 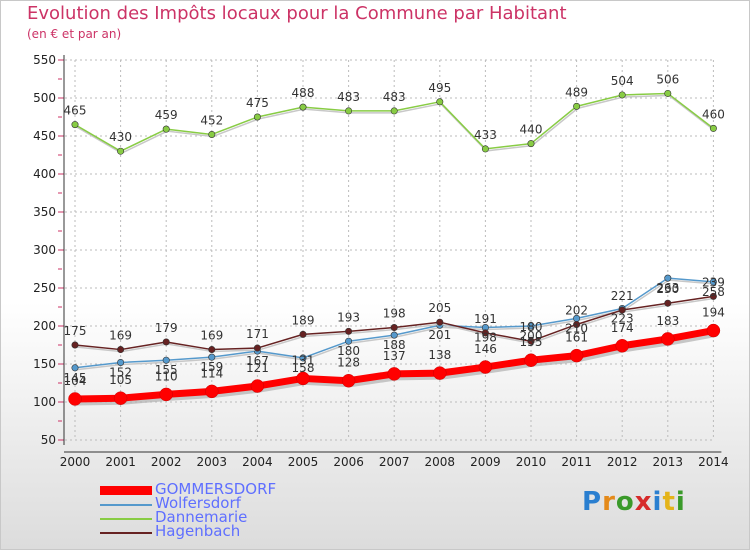 What do you see at coordinates (303, 378) in the screenshot?
I see `data-point-gommersdorf-2005` at bounding box center [303, 378].